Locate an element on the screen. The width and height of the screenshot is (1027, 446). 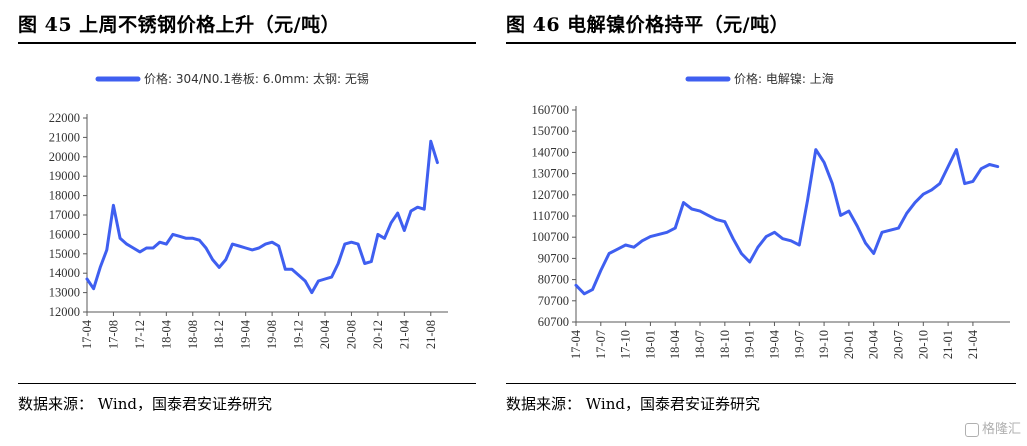
y-tick-label: 80700 is located at coordinates (553, 280).